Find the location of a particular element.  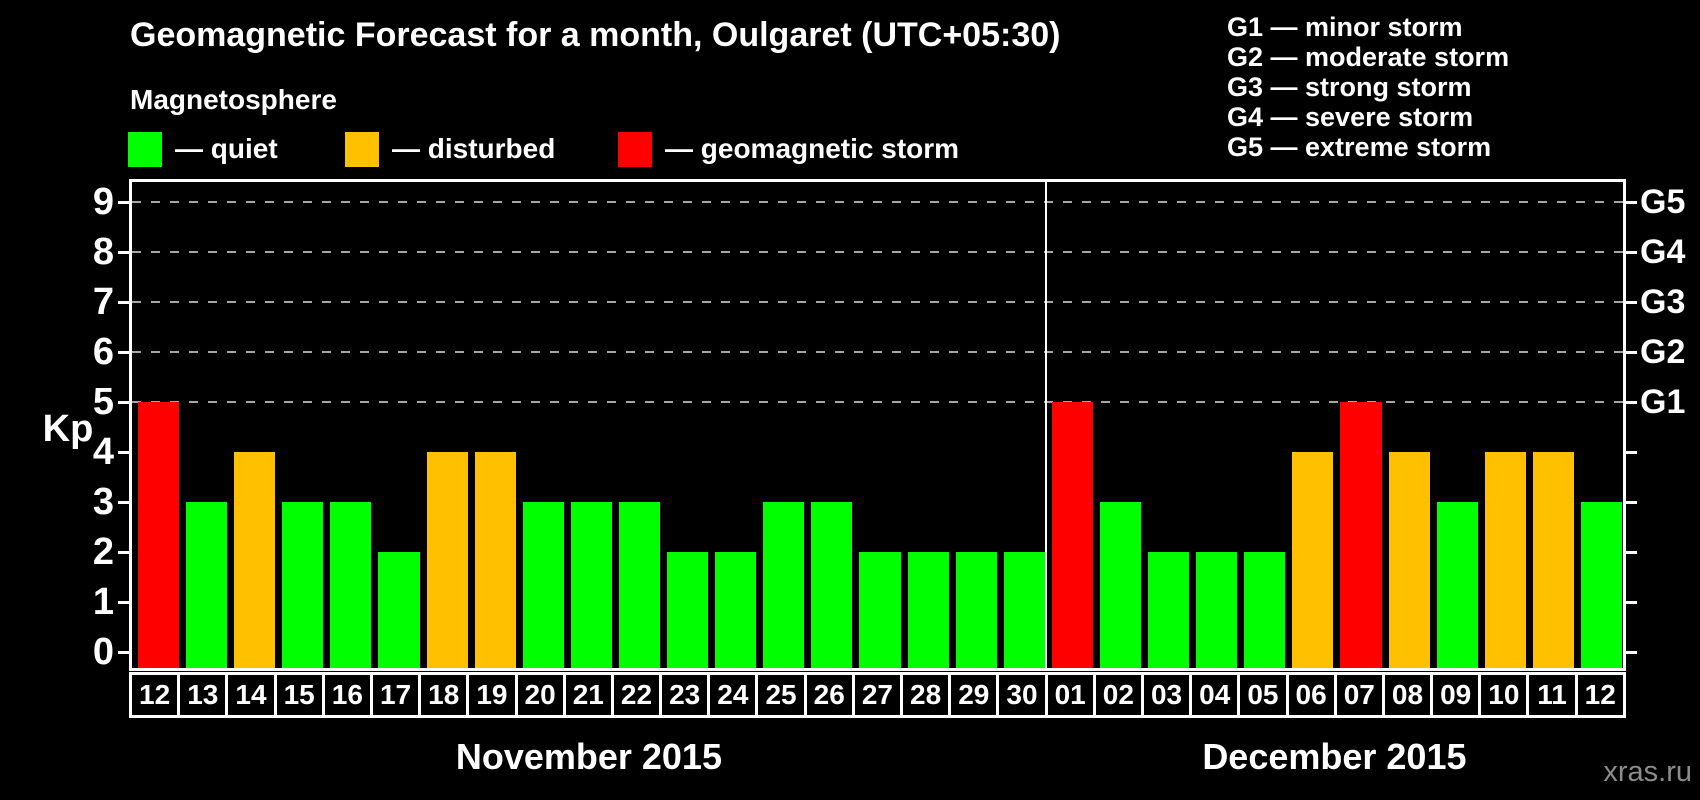

g-level-label-g5: G5 is located at coordinates (1663, 202).